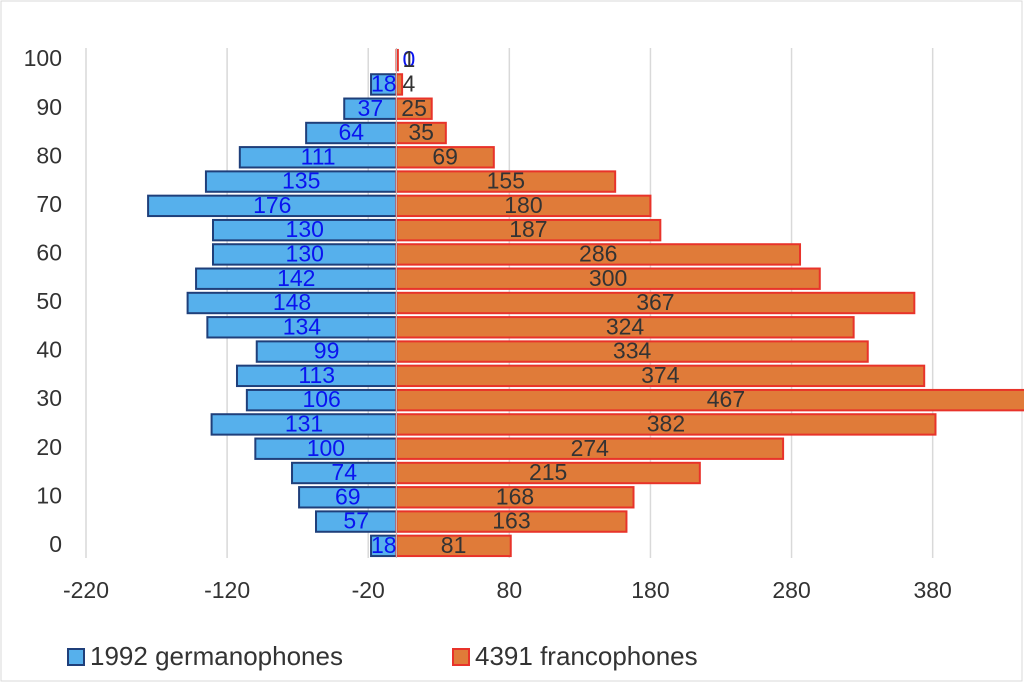 The width and height of the screenshot is (1024, 683). What do you see at coordinates (791, 590) in the screenshot?
I see `x-tick-label: 280` at bounding box center [791, 590].